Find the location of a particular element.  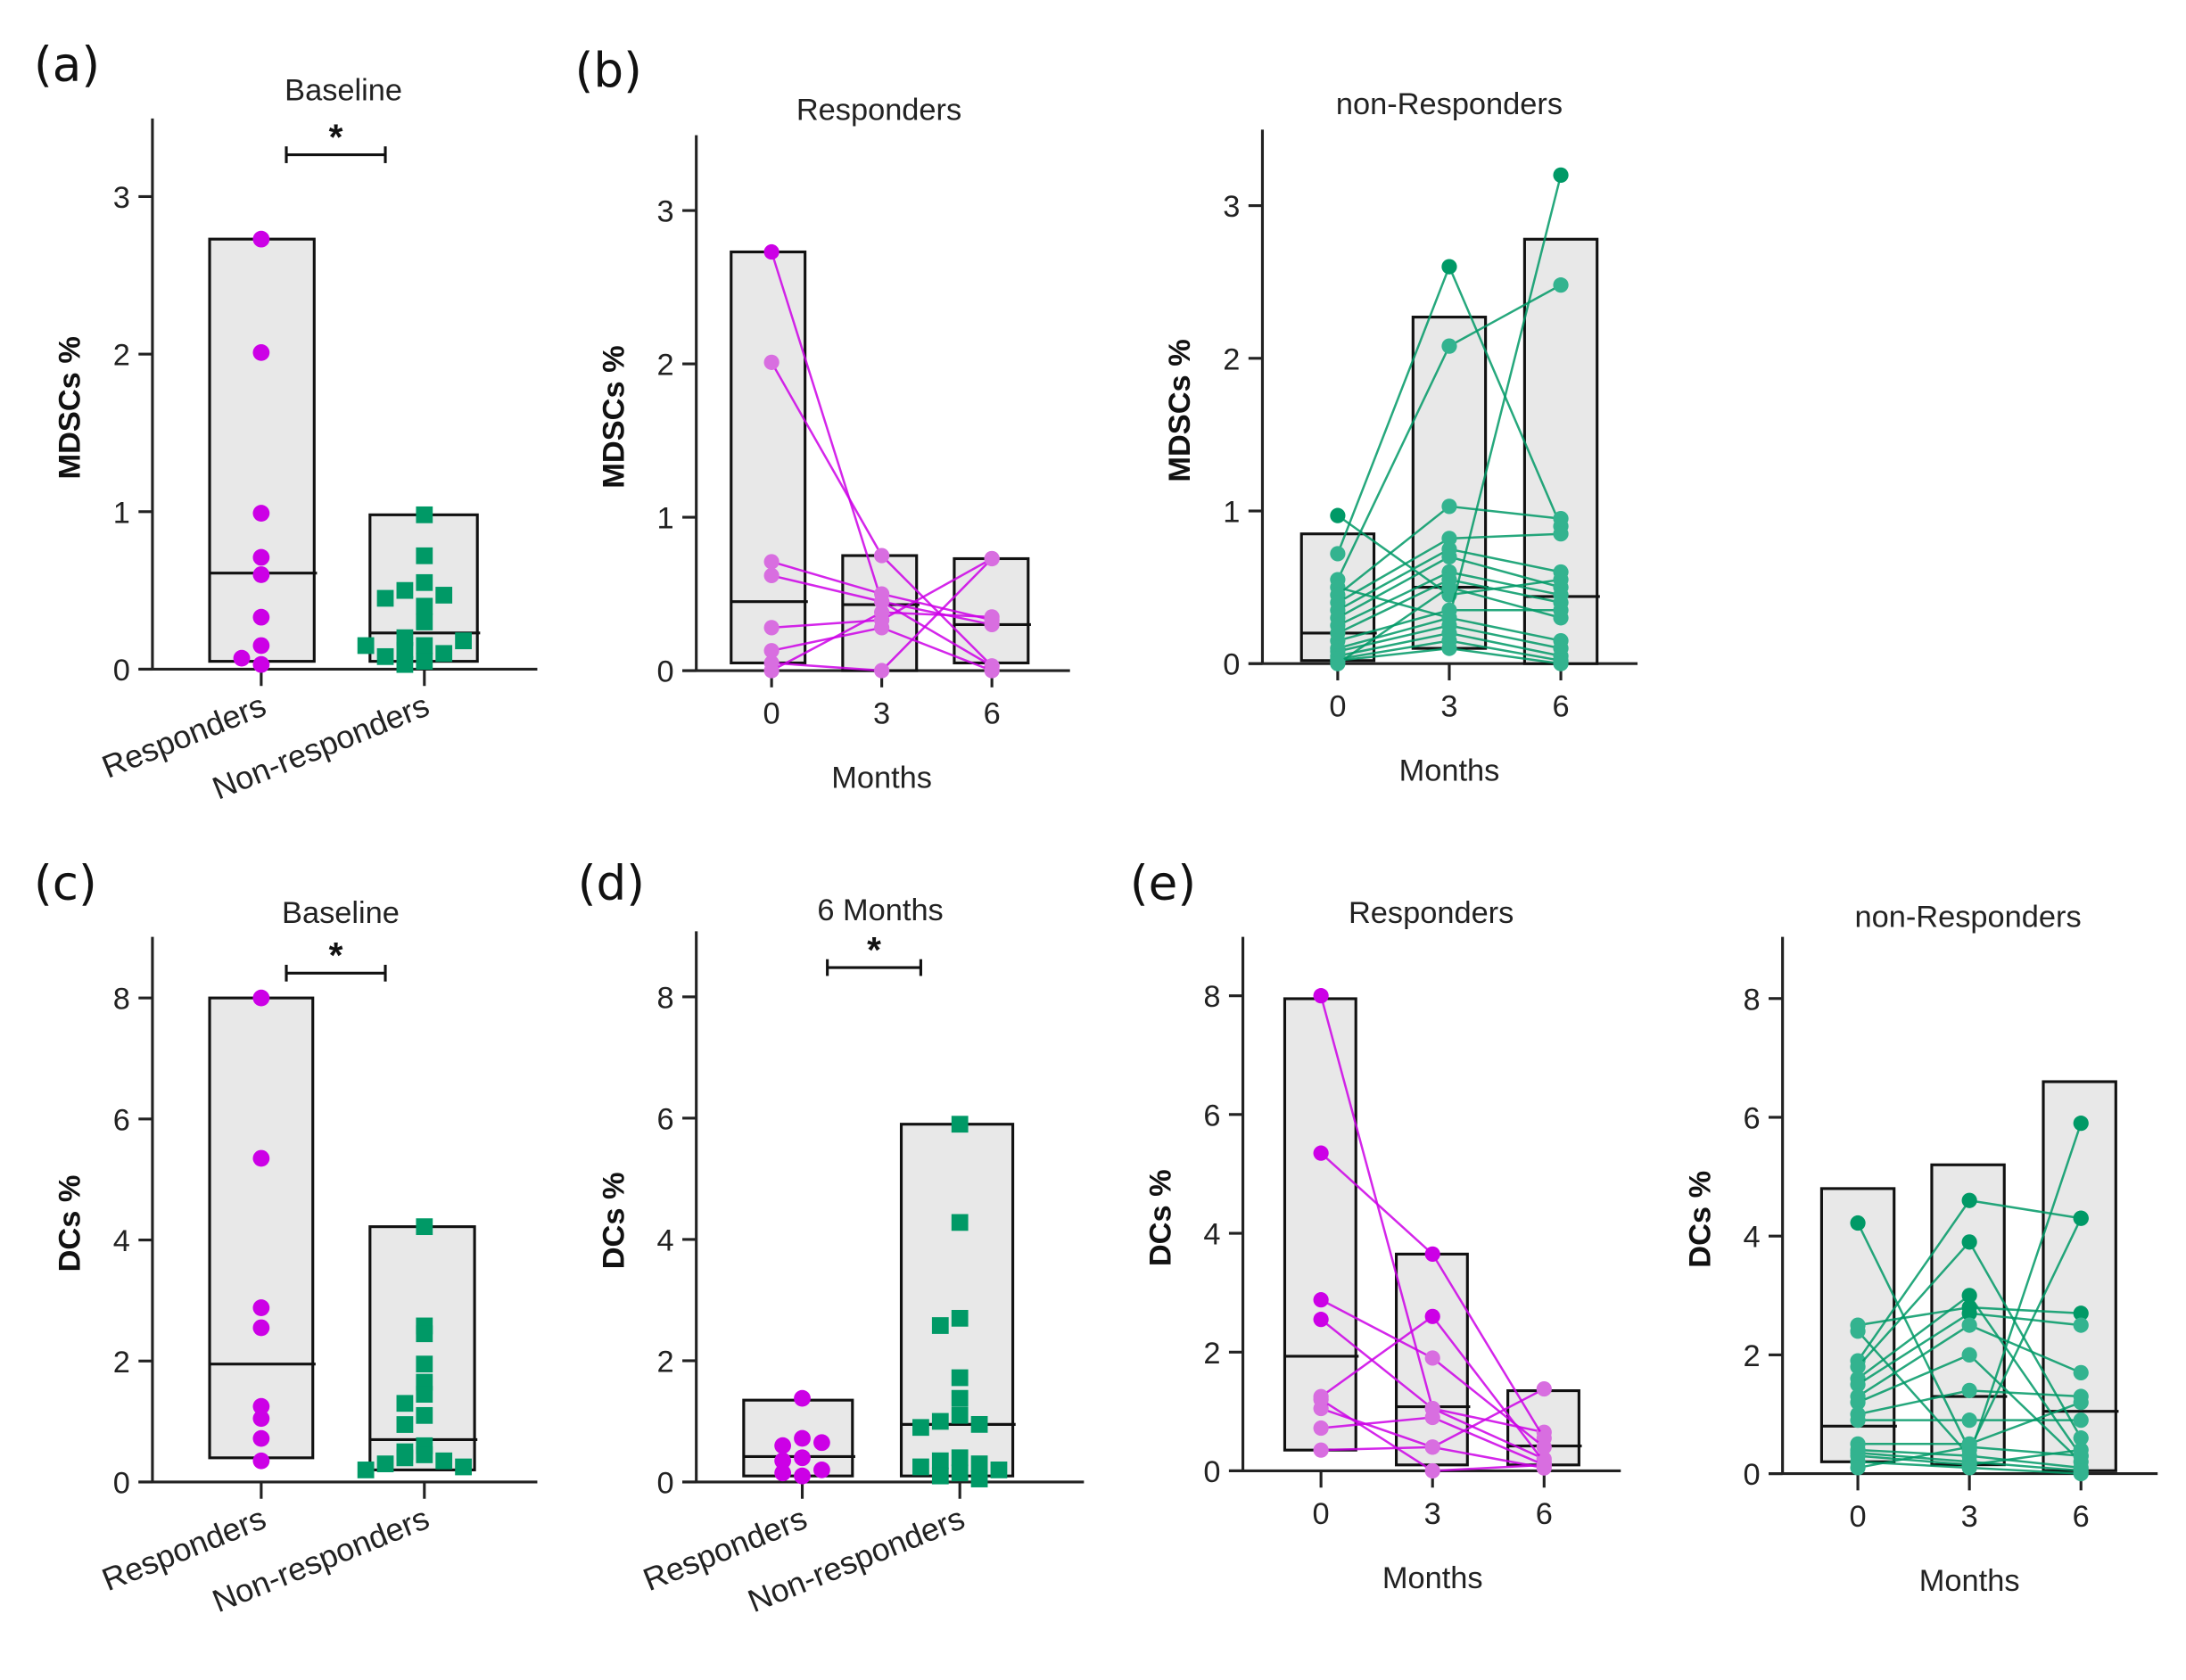

panel-label: (e) is located at coordinates (1163, 883).